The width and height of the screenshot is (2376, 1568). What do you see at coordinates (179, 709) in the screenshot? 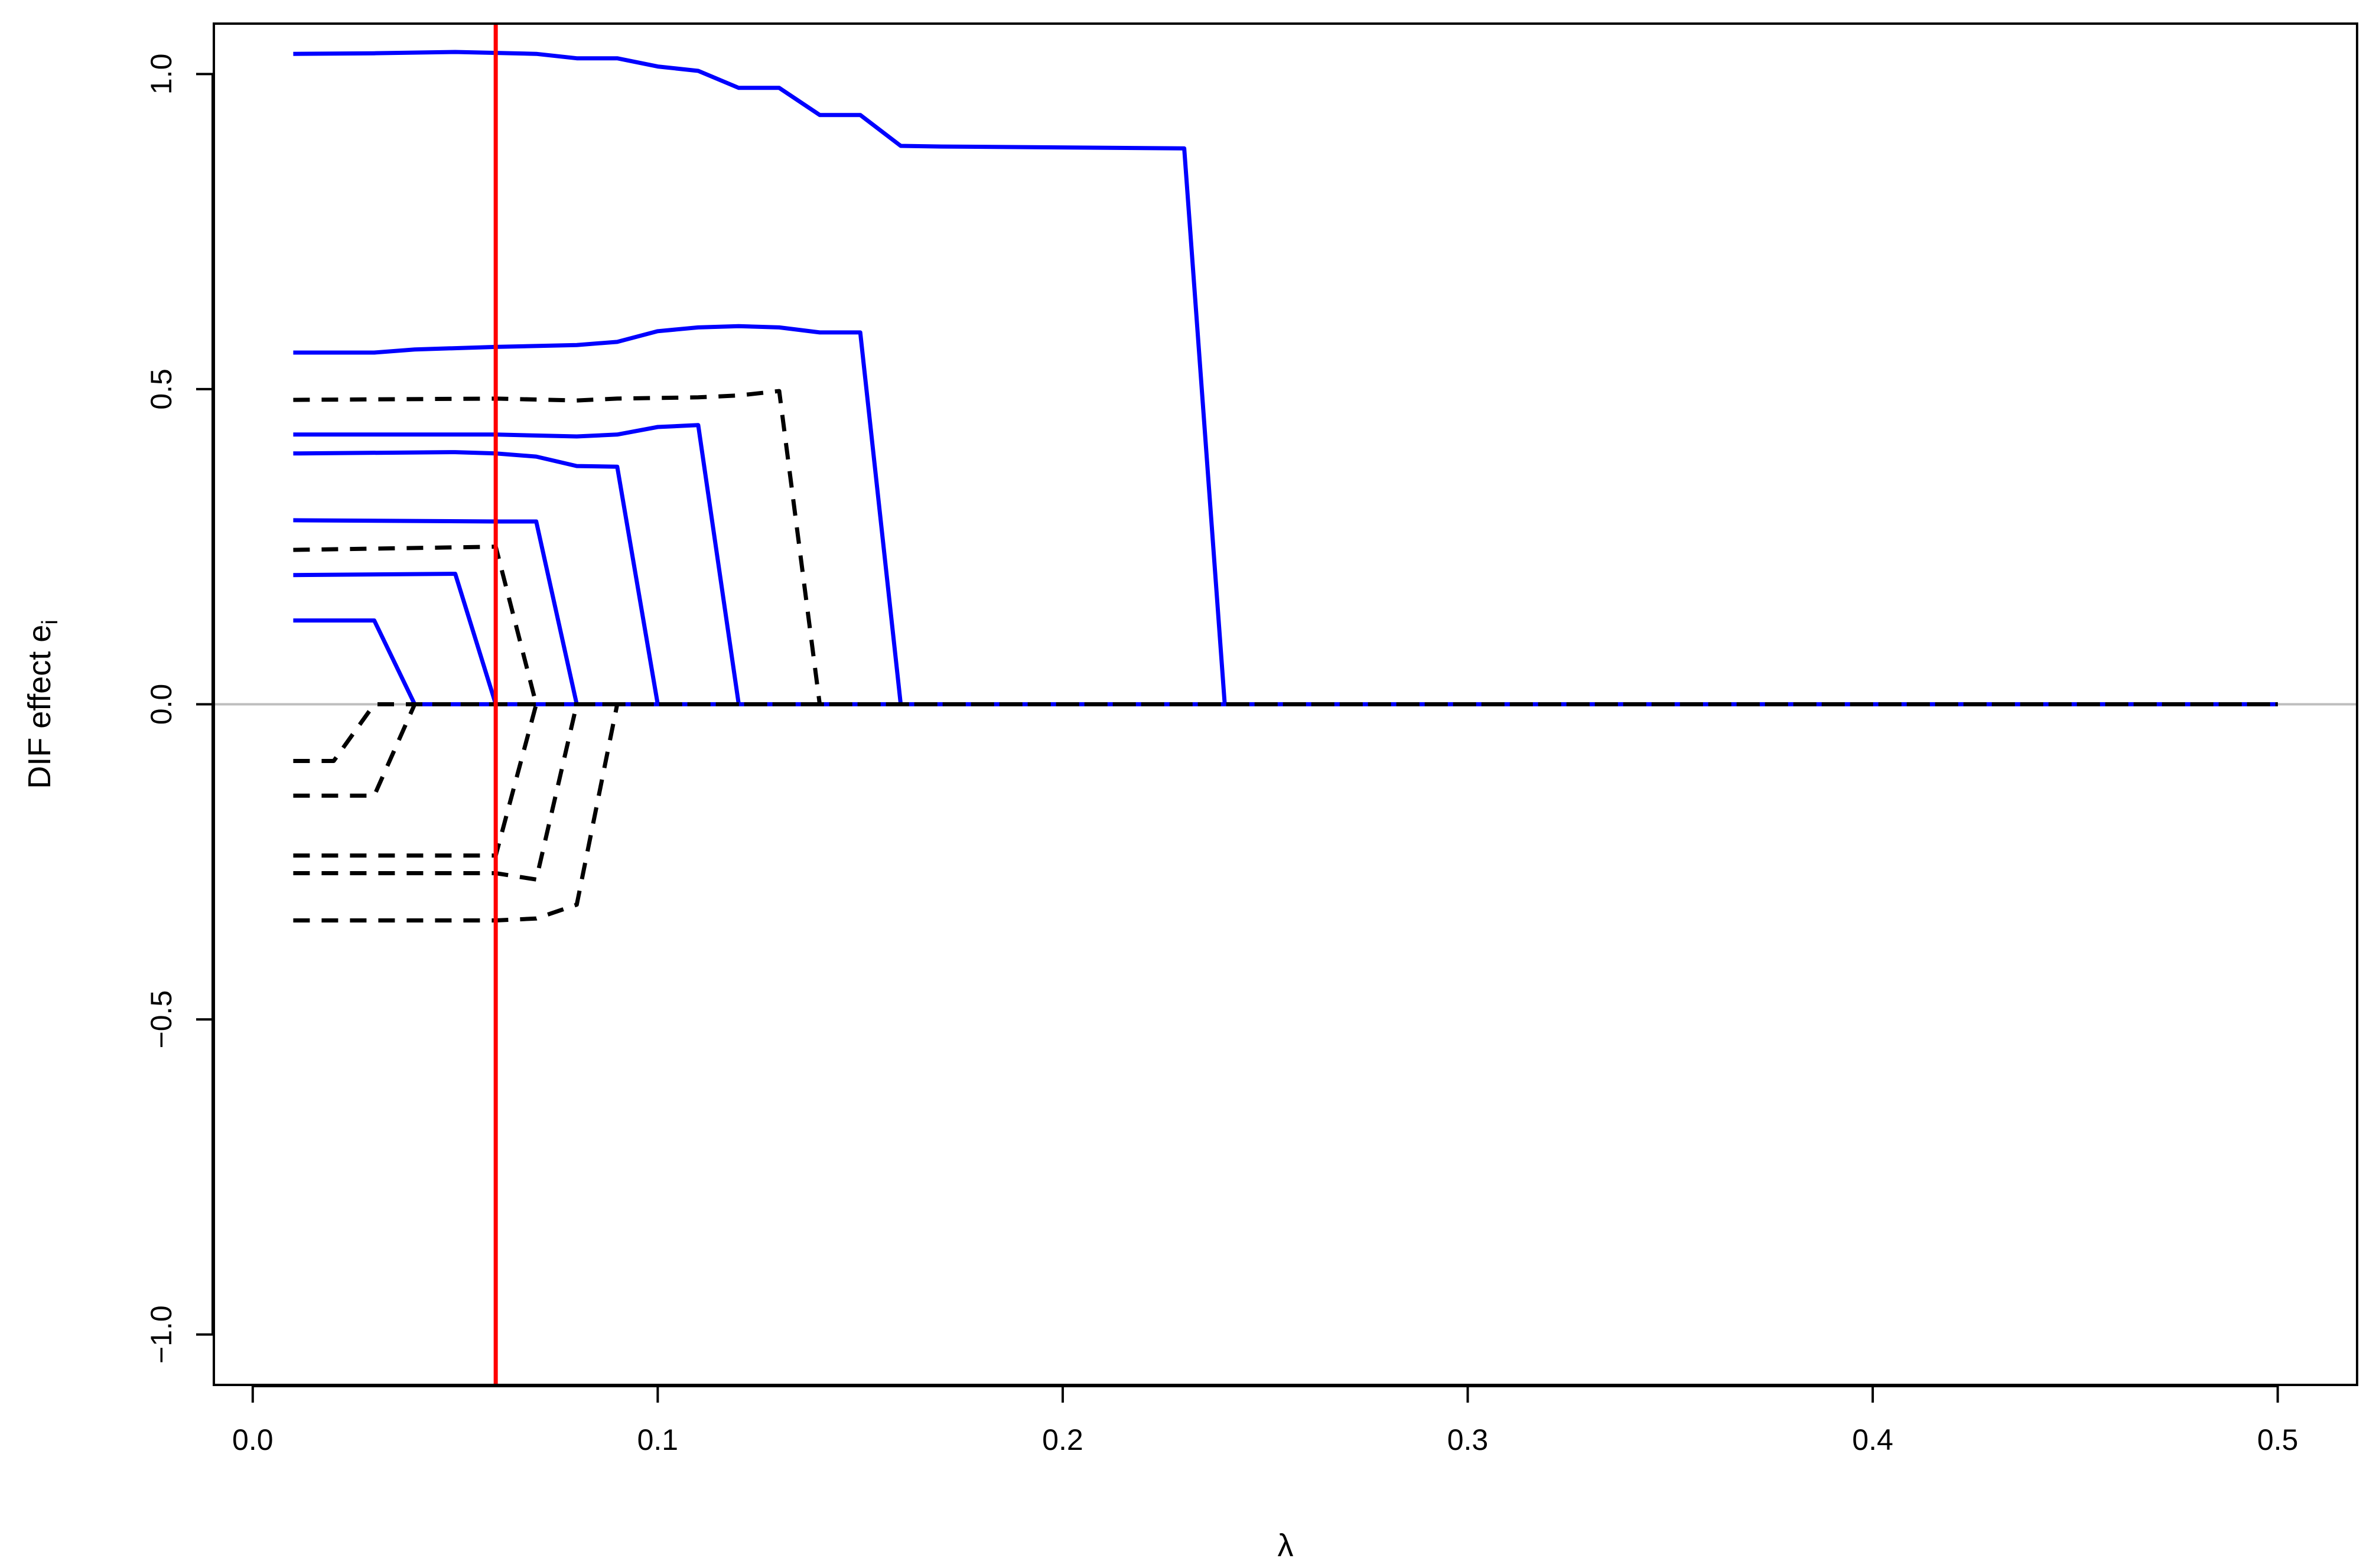
I see `y-axis: −1.0 −0.5 0.0 0.5 1.0` at bounding box center [179, 709].